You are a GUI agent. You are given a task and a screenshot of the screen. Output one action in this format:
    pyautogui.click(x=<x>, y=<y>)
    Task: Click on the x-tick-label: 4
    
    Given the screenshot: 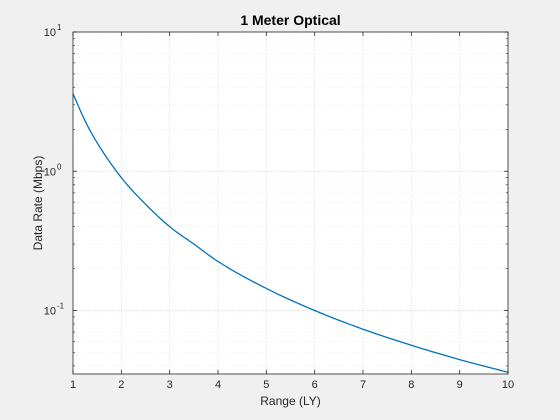 What is the action you would take?
    pyautogui.click(x=218, y=385)
    